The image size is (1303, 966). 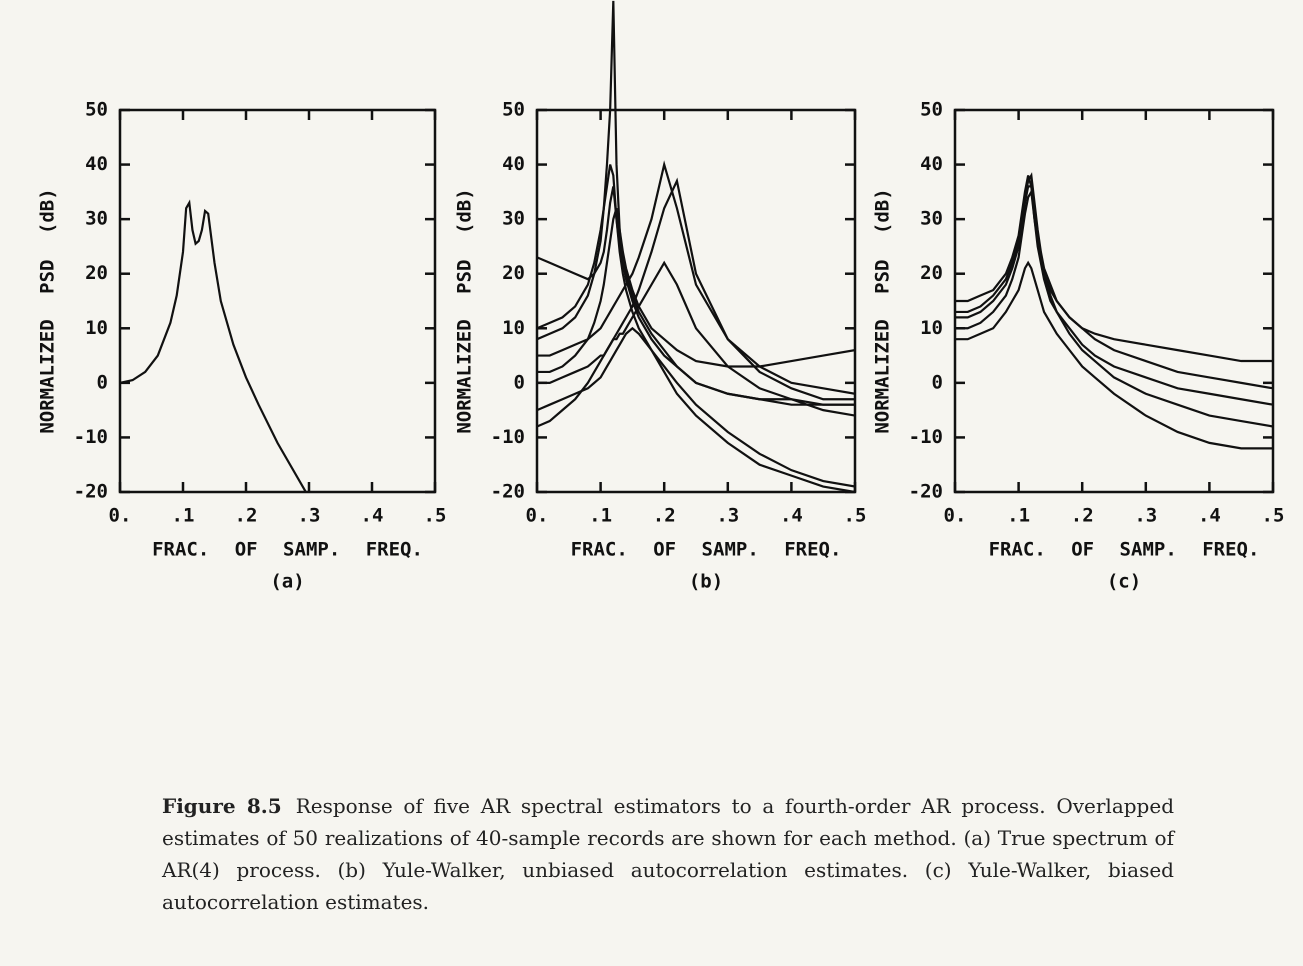 What do you see at coordinates (706, 582) in the screenshot?
I see `panel-label: (b)` at bounding box center [706, 582].